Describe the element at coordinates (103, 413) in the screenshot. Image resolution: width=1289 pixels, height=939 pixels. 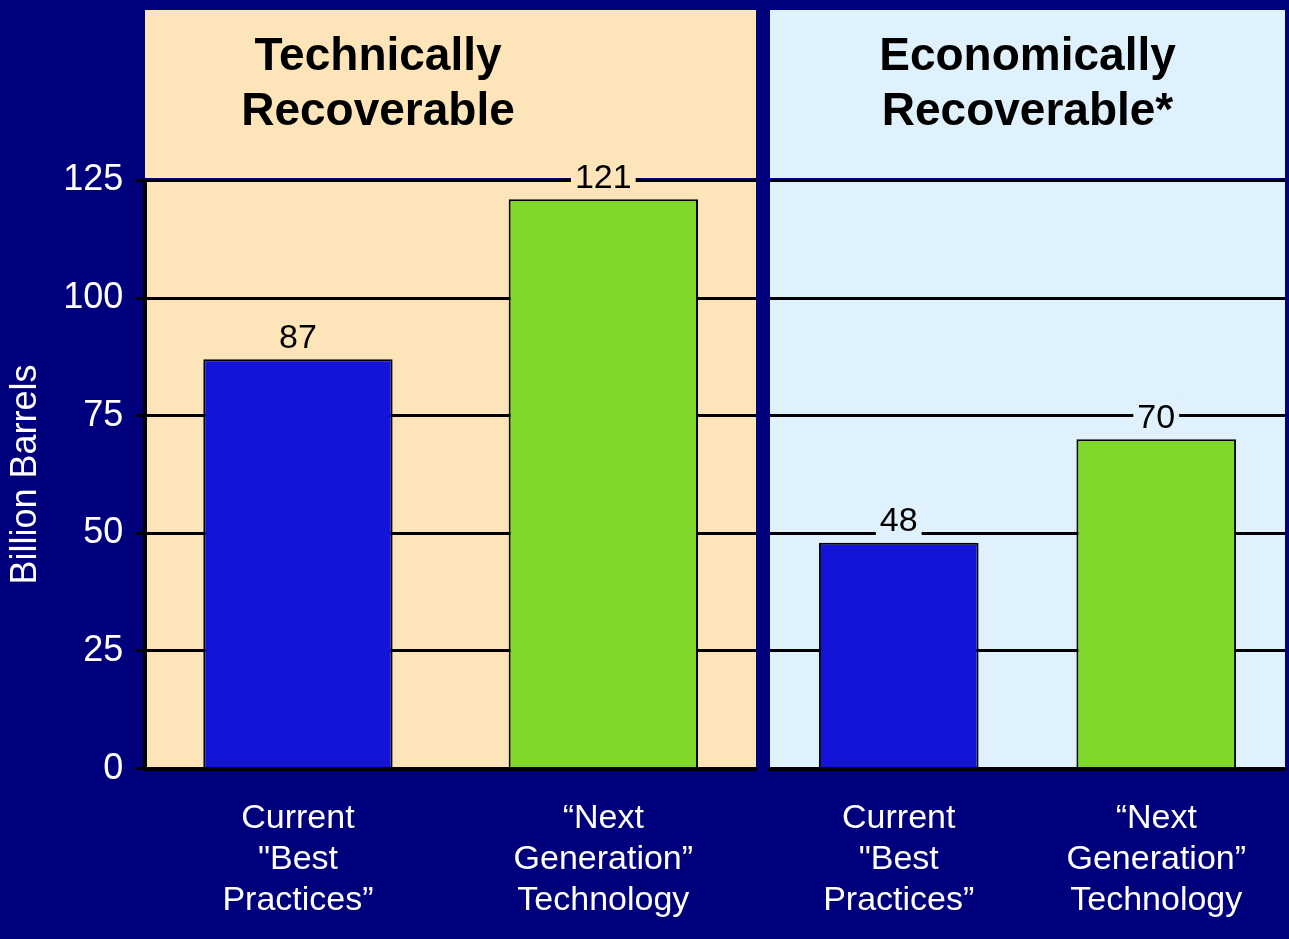
I see `y-tick-label: 75` at that location.